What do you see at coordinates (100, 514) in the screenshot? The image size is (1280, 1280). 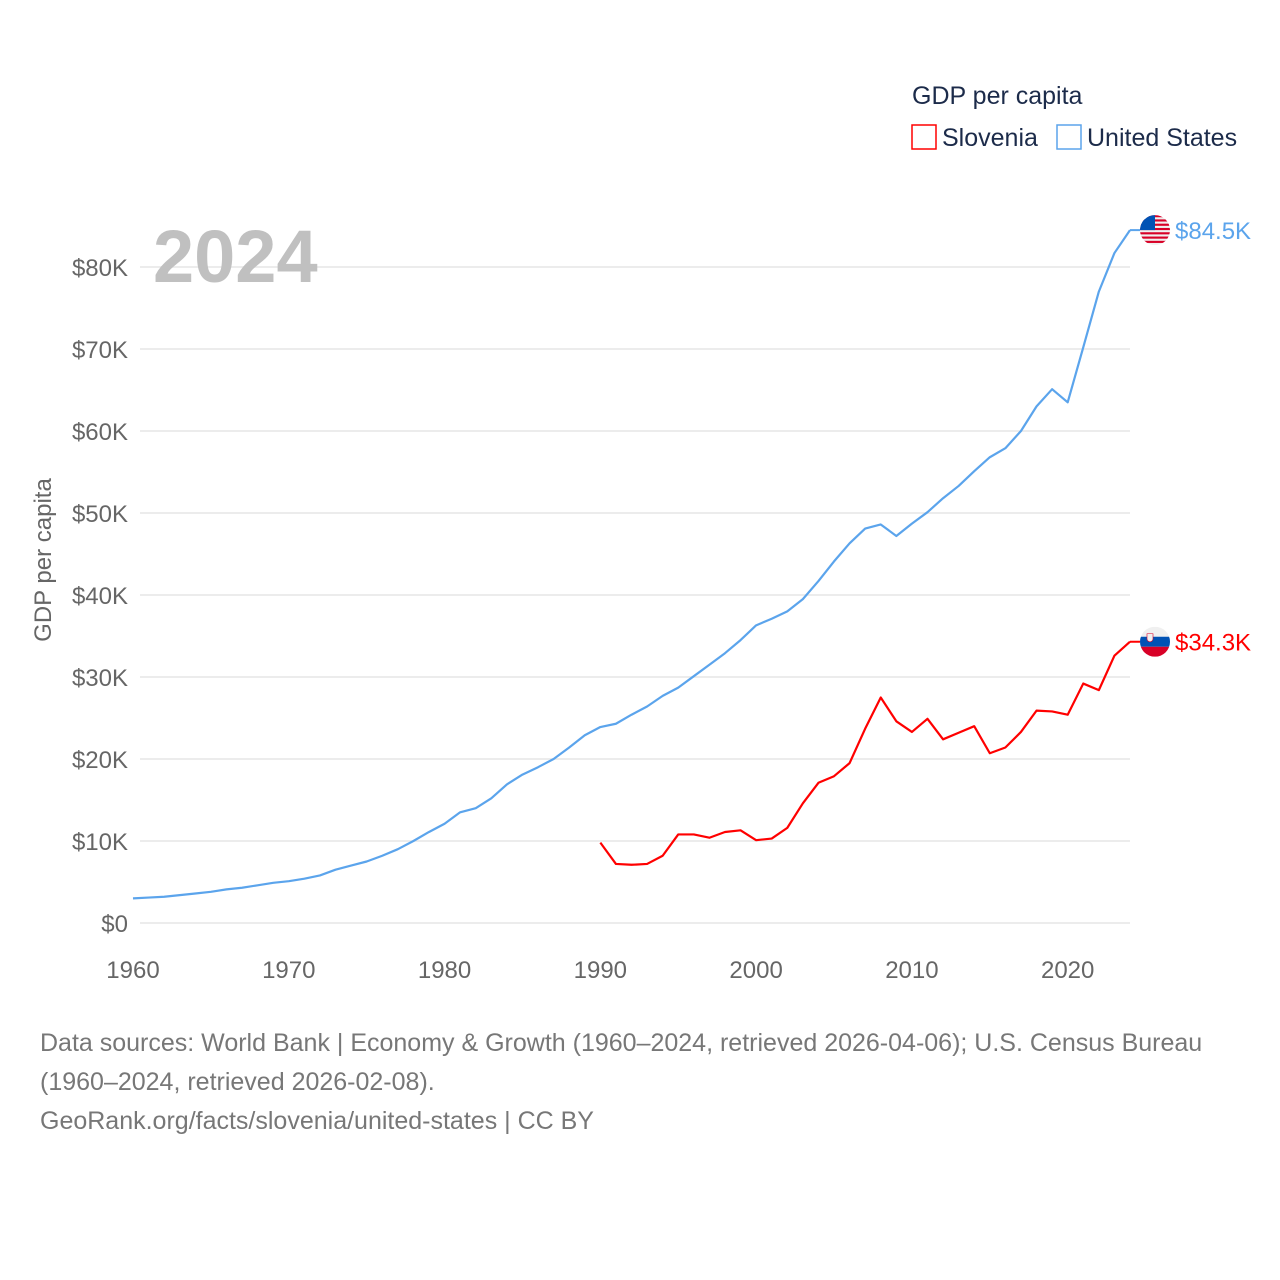 I see `y-tick-label: $50K` at bounding box center [100, 514].